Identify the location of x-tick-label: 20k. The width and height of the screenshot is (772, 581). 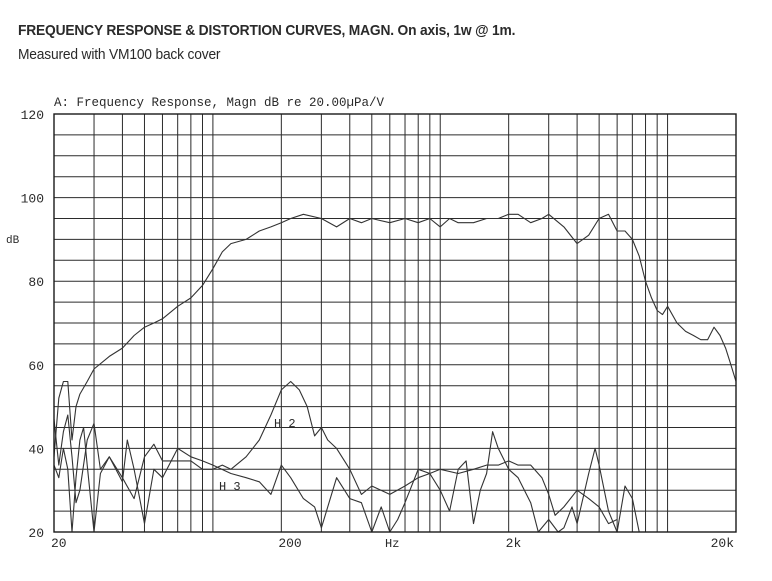
(723, 543).